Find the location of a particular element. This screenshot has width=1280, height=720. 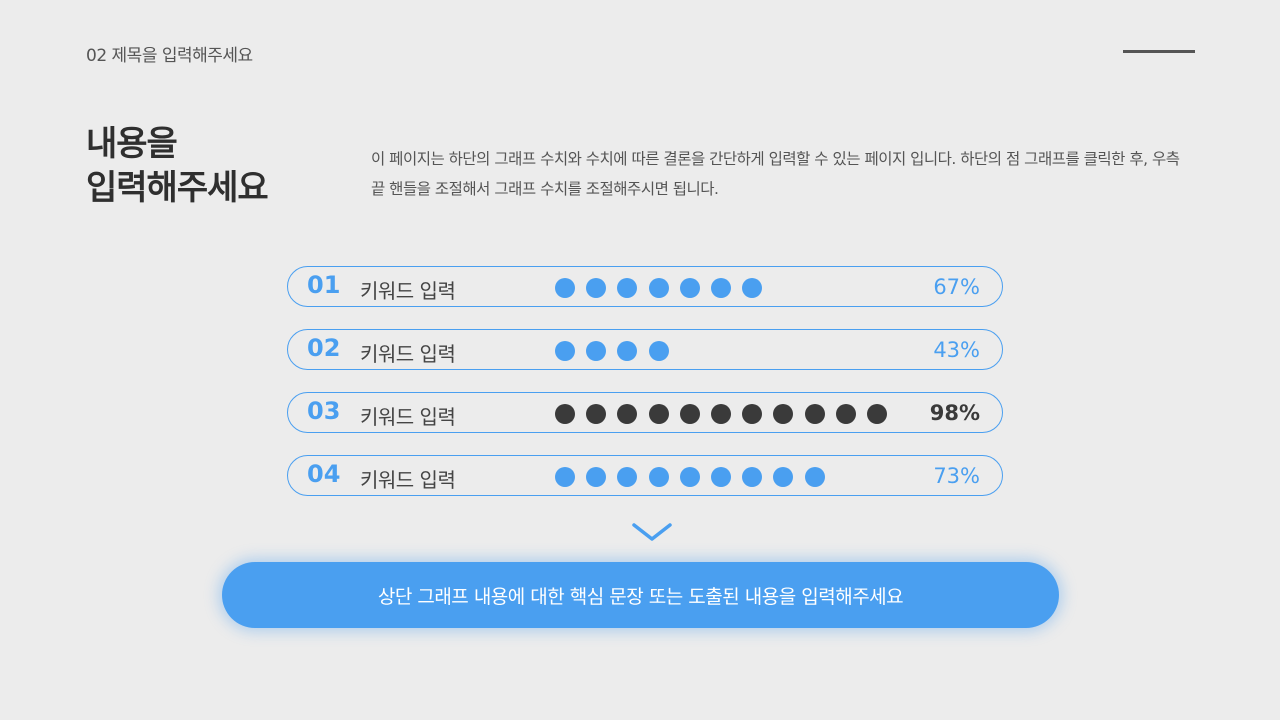

page-title-line-2: 입력해주세요 is located at coordinates (177, 188).